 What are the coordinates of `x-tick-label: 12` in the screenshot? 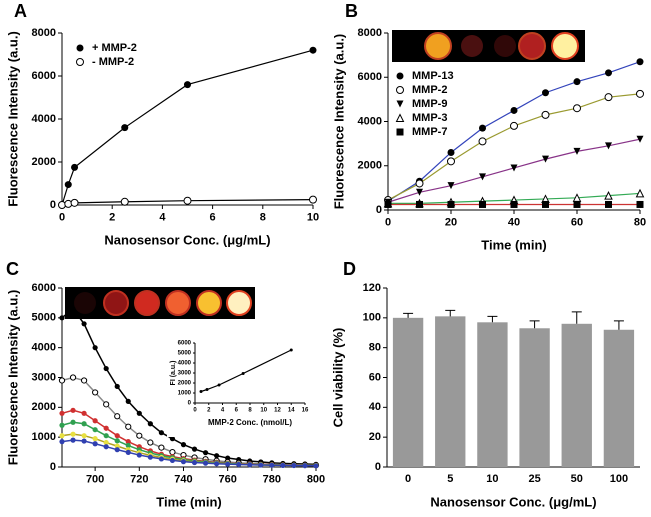 It's located at (277, 410).